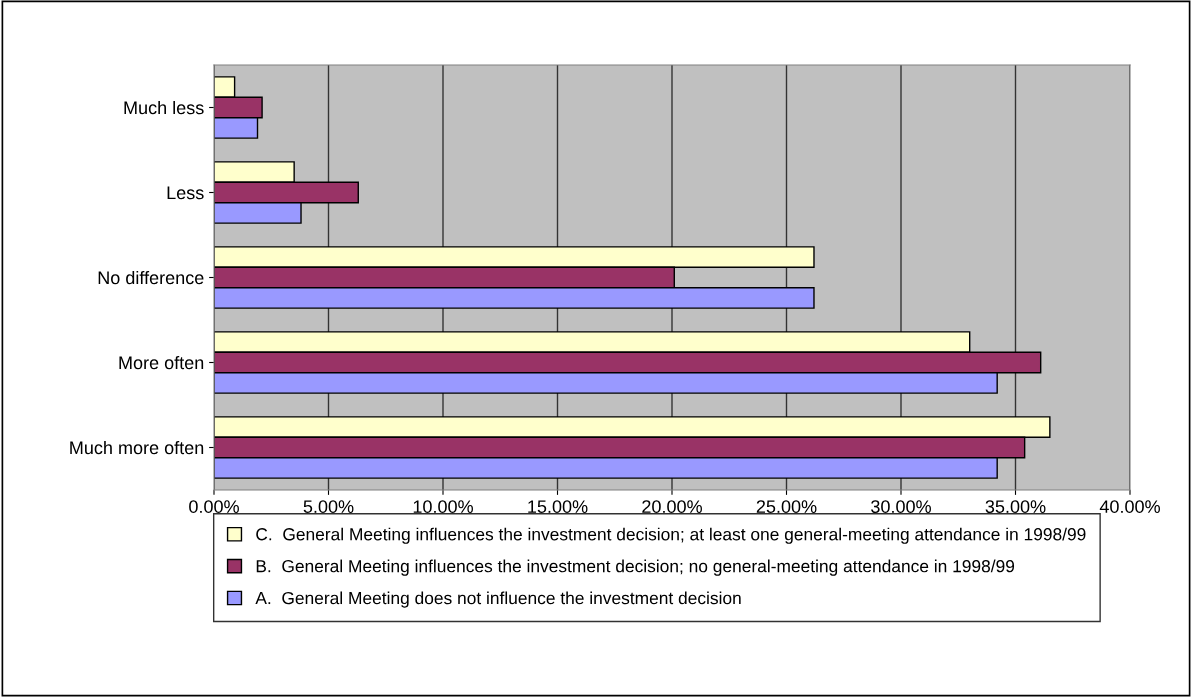 The image size is (1192, 697). What do you see at coordinates (214, 506) in the screenshot?
I see `x-tick-label: 0.00%` at bounding box center [214, 506].